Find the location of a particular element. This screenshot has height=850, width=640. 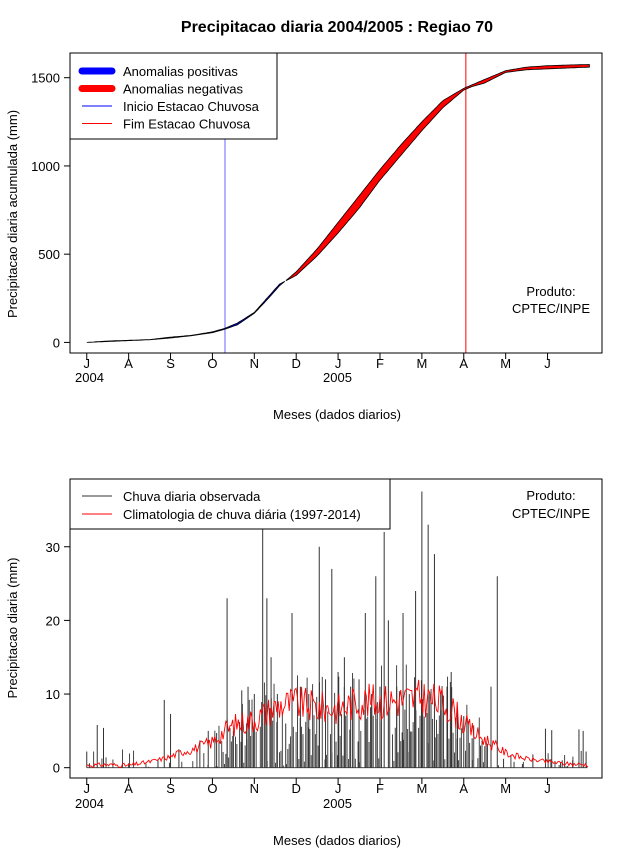

x-axis-label-daily: Meses (dados diarios) is located at coordinates (337, 840).